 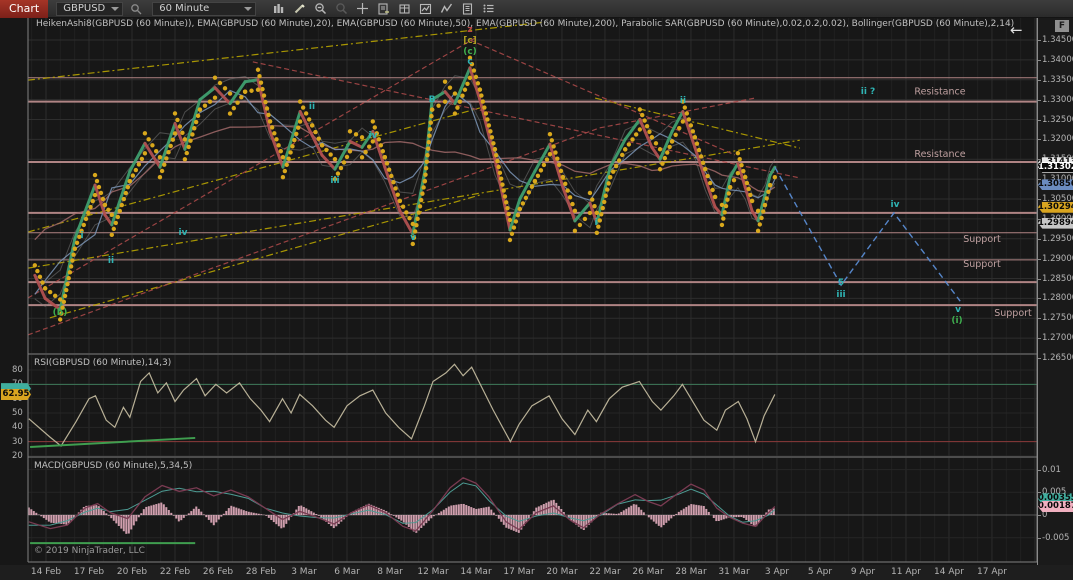 What do you see at coordinates (299, 9) in the screenshot?
I see `drawing-tools-icon` at bounding box center [299, 9].